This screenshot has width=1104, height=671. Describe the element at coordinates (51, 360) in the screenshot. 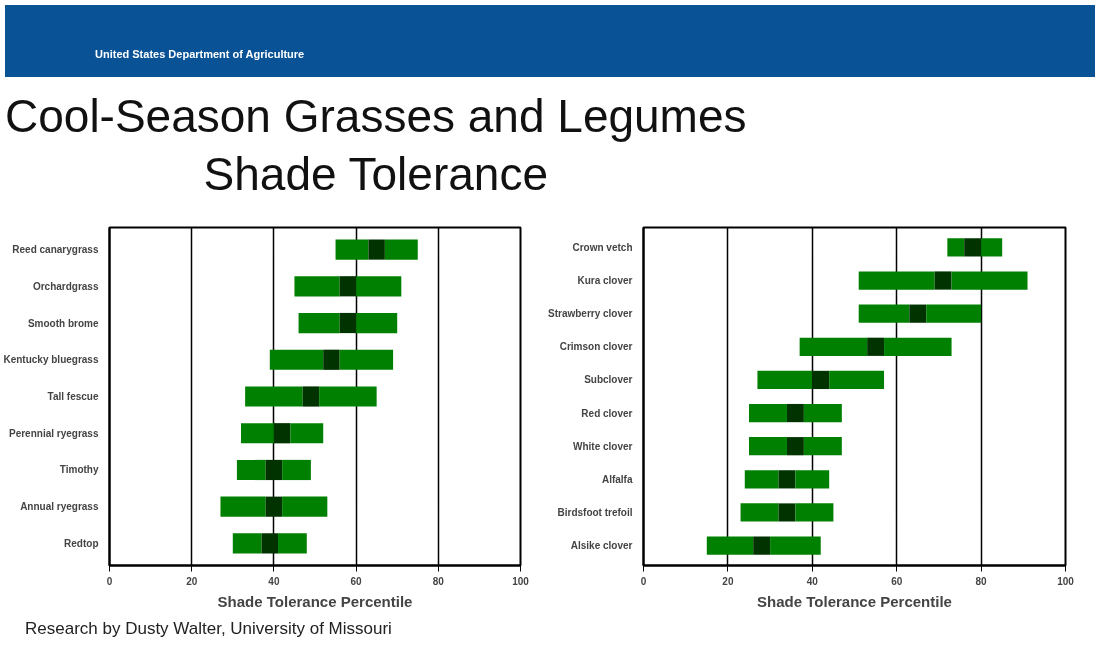

I see `y-tick-label: Kentucky bluegrass` at that location.